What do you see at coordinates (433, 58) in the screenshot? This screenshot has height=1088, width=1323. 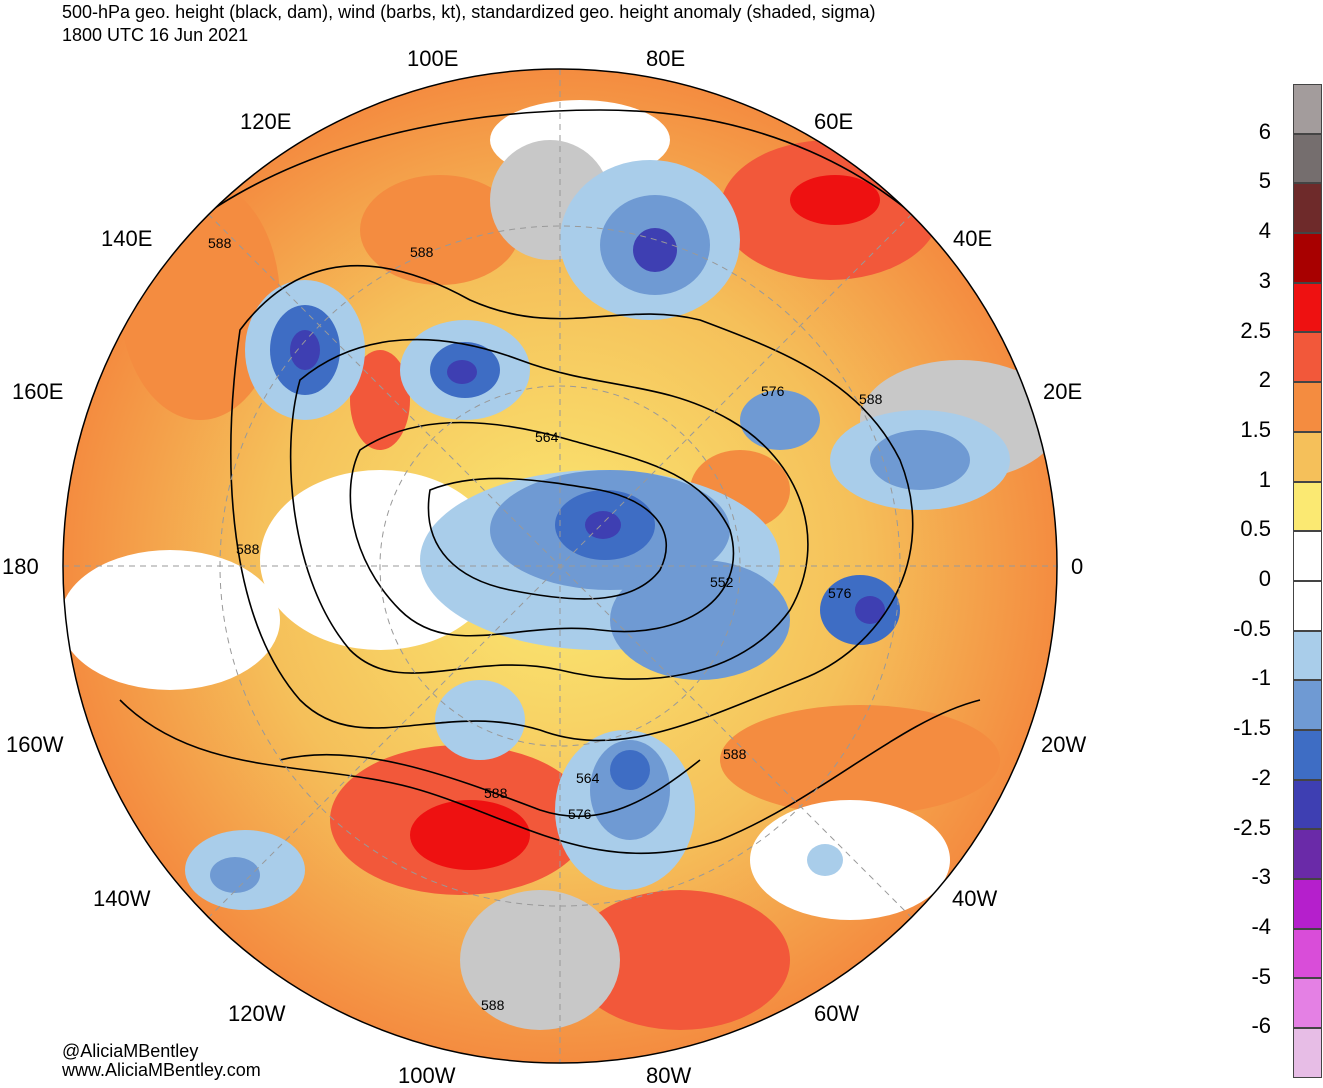 I see `longitude-label: 100E` at bounding box center [433, 58].